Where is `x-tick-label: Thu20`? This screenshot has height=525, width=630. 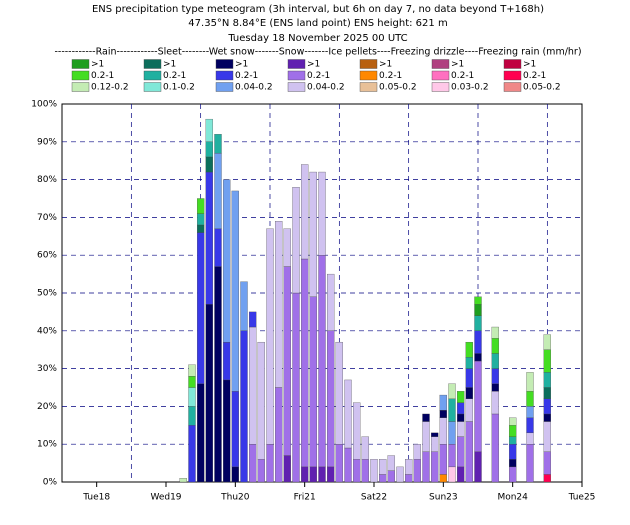 x-tick-label: Thu20 is located at coordinates (235, 498).